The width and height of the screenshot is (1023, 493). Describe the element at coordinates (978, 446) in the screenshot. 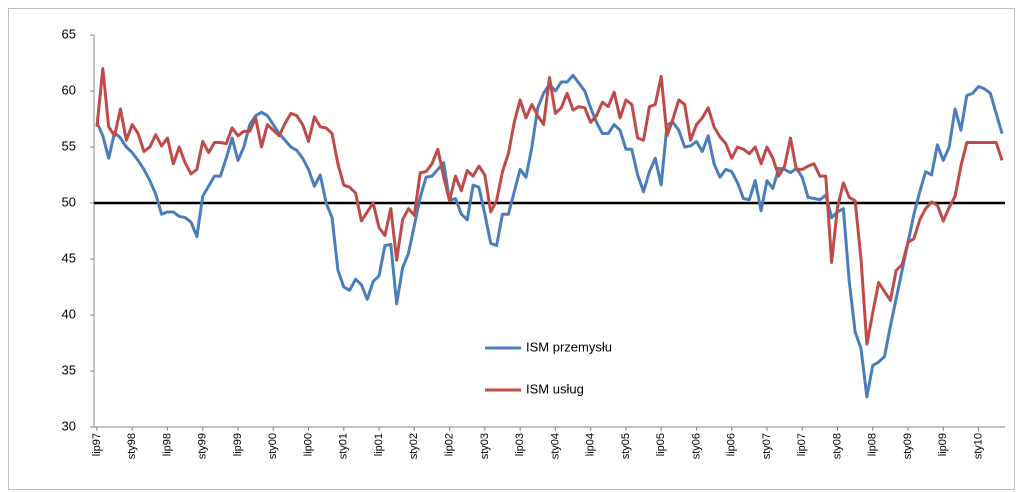

I see `x-tick-label: sty10` at that location.